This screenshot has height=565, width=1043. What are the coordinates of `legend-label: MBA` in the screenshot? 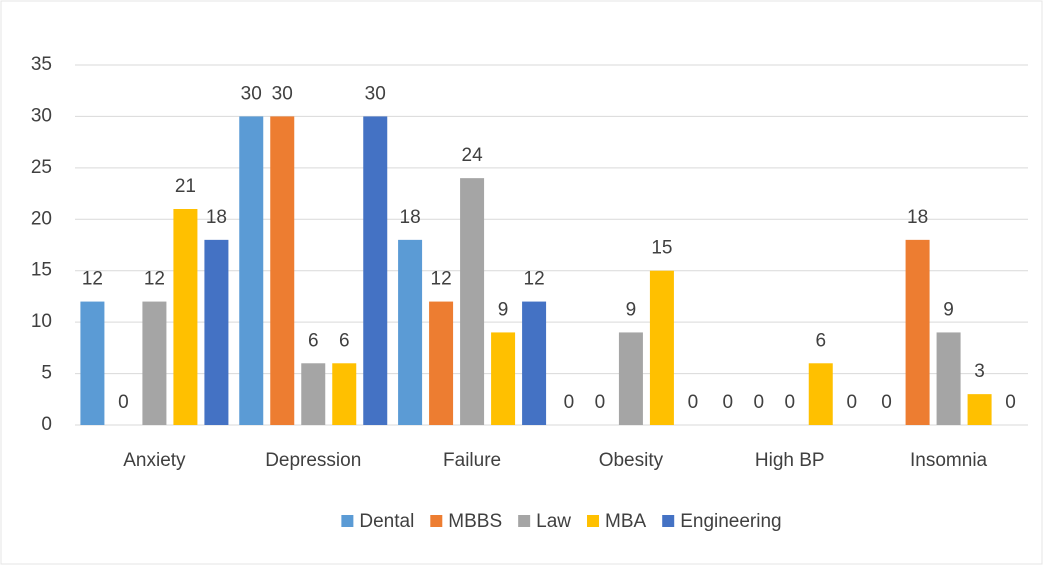 It's located at (626, 521).